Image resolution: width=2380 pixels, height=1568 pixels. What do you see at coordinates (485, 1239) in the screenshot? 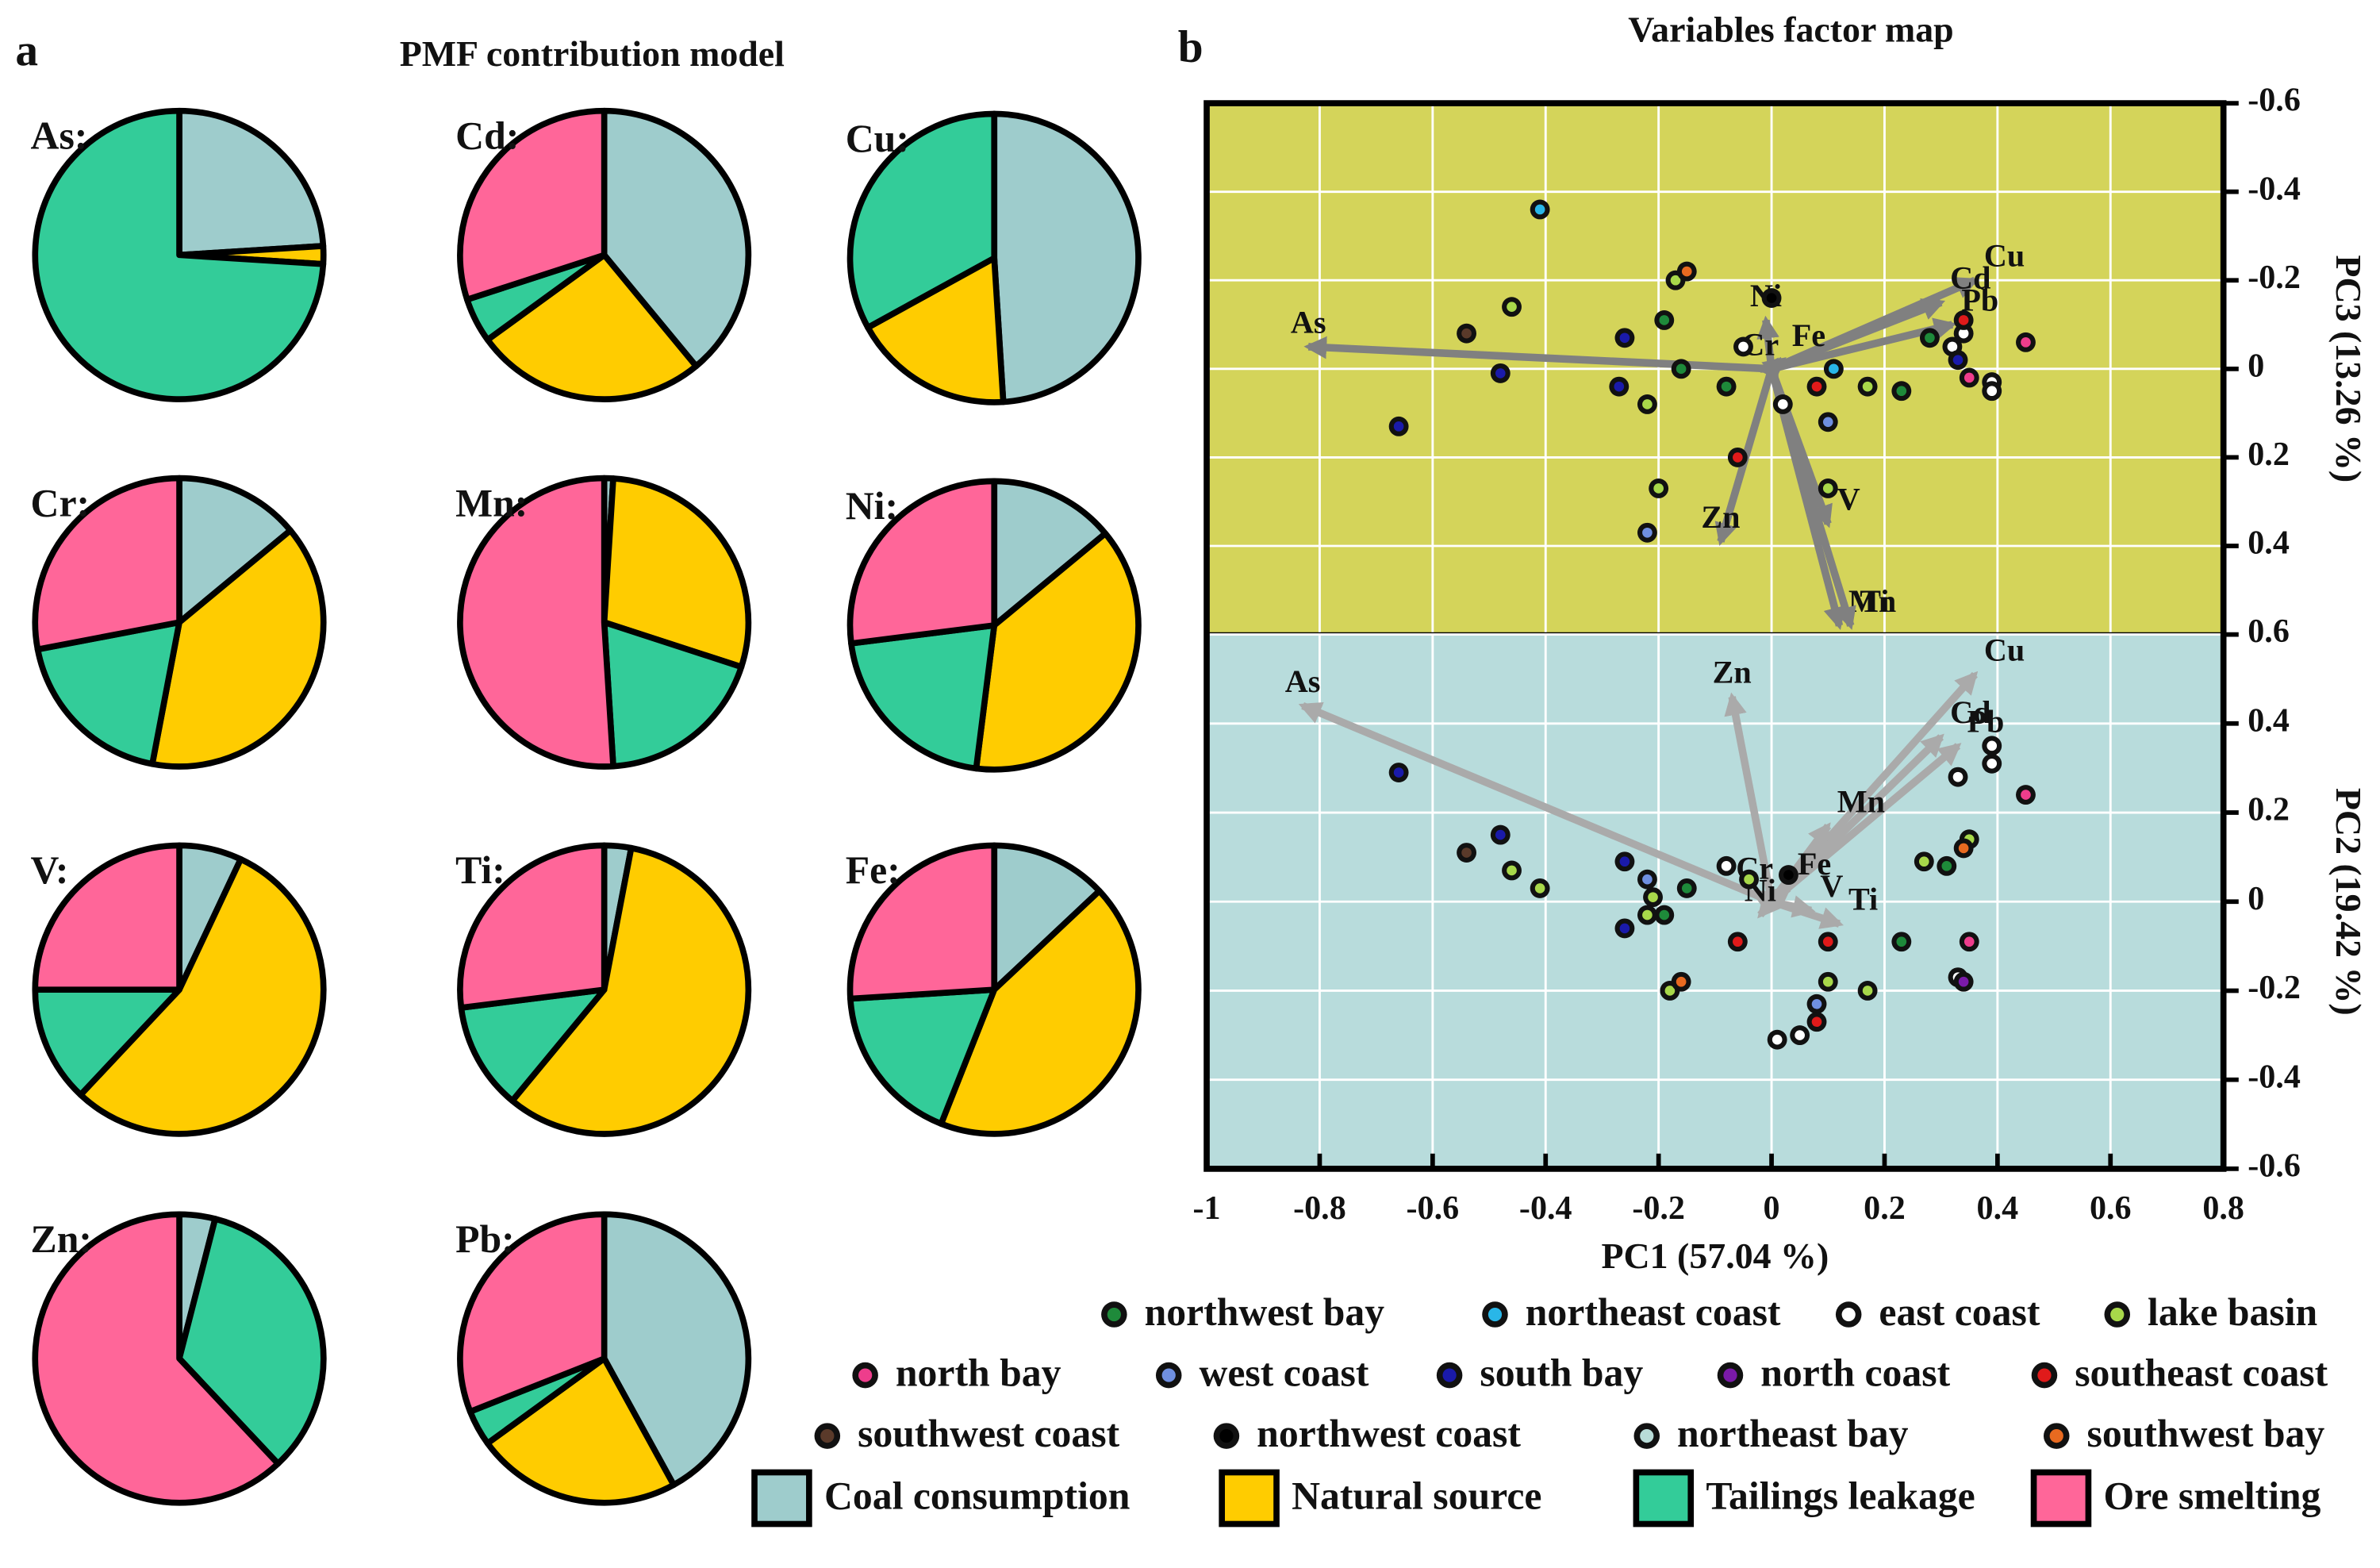
I see `pie-label: Pb:` at bounding box center [485, 1239].